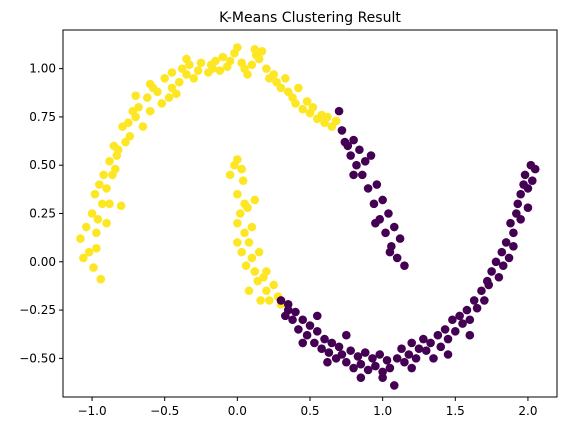  I want to click on y-tick-label: −0.25, so click(37, 310).